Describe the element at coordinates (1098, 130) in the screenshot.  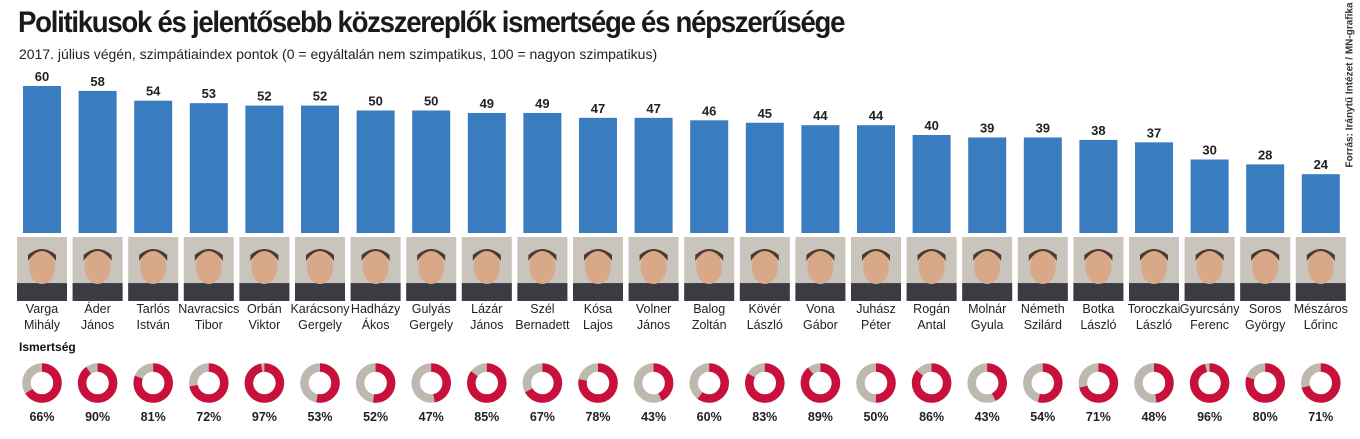
I see `data-label: 38` at that location.